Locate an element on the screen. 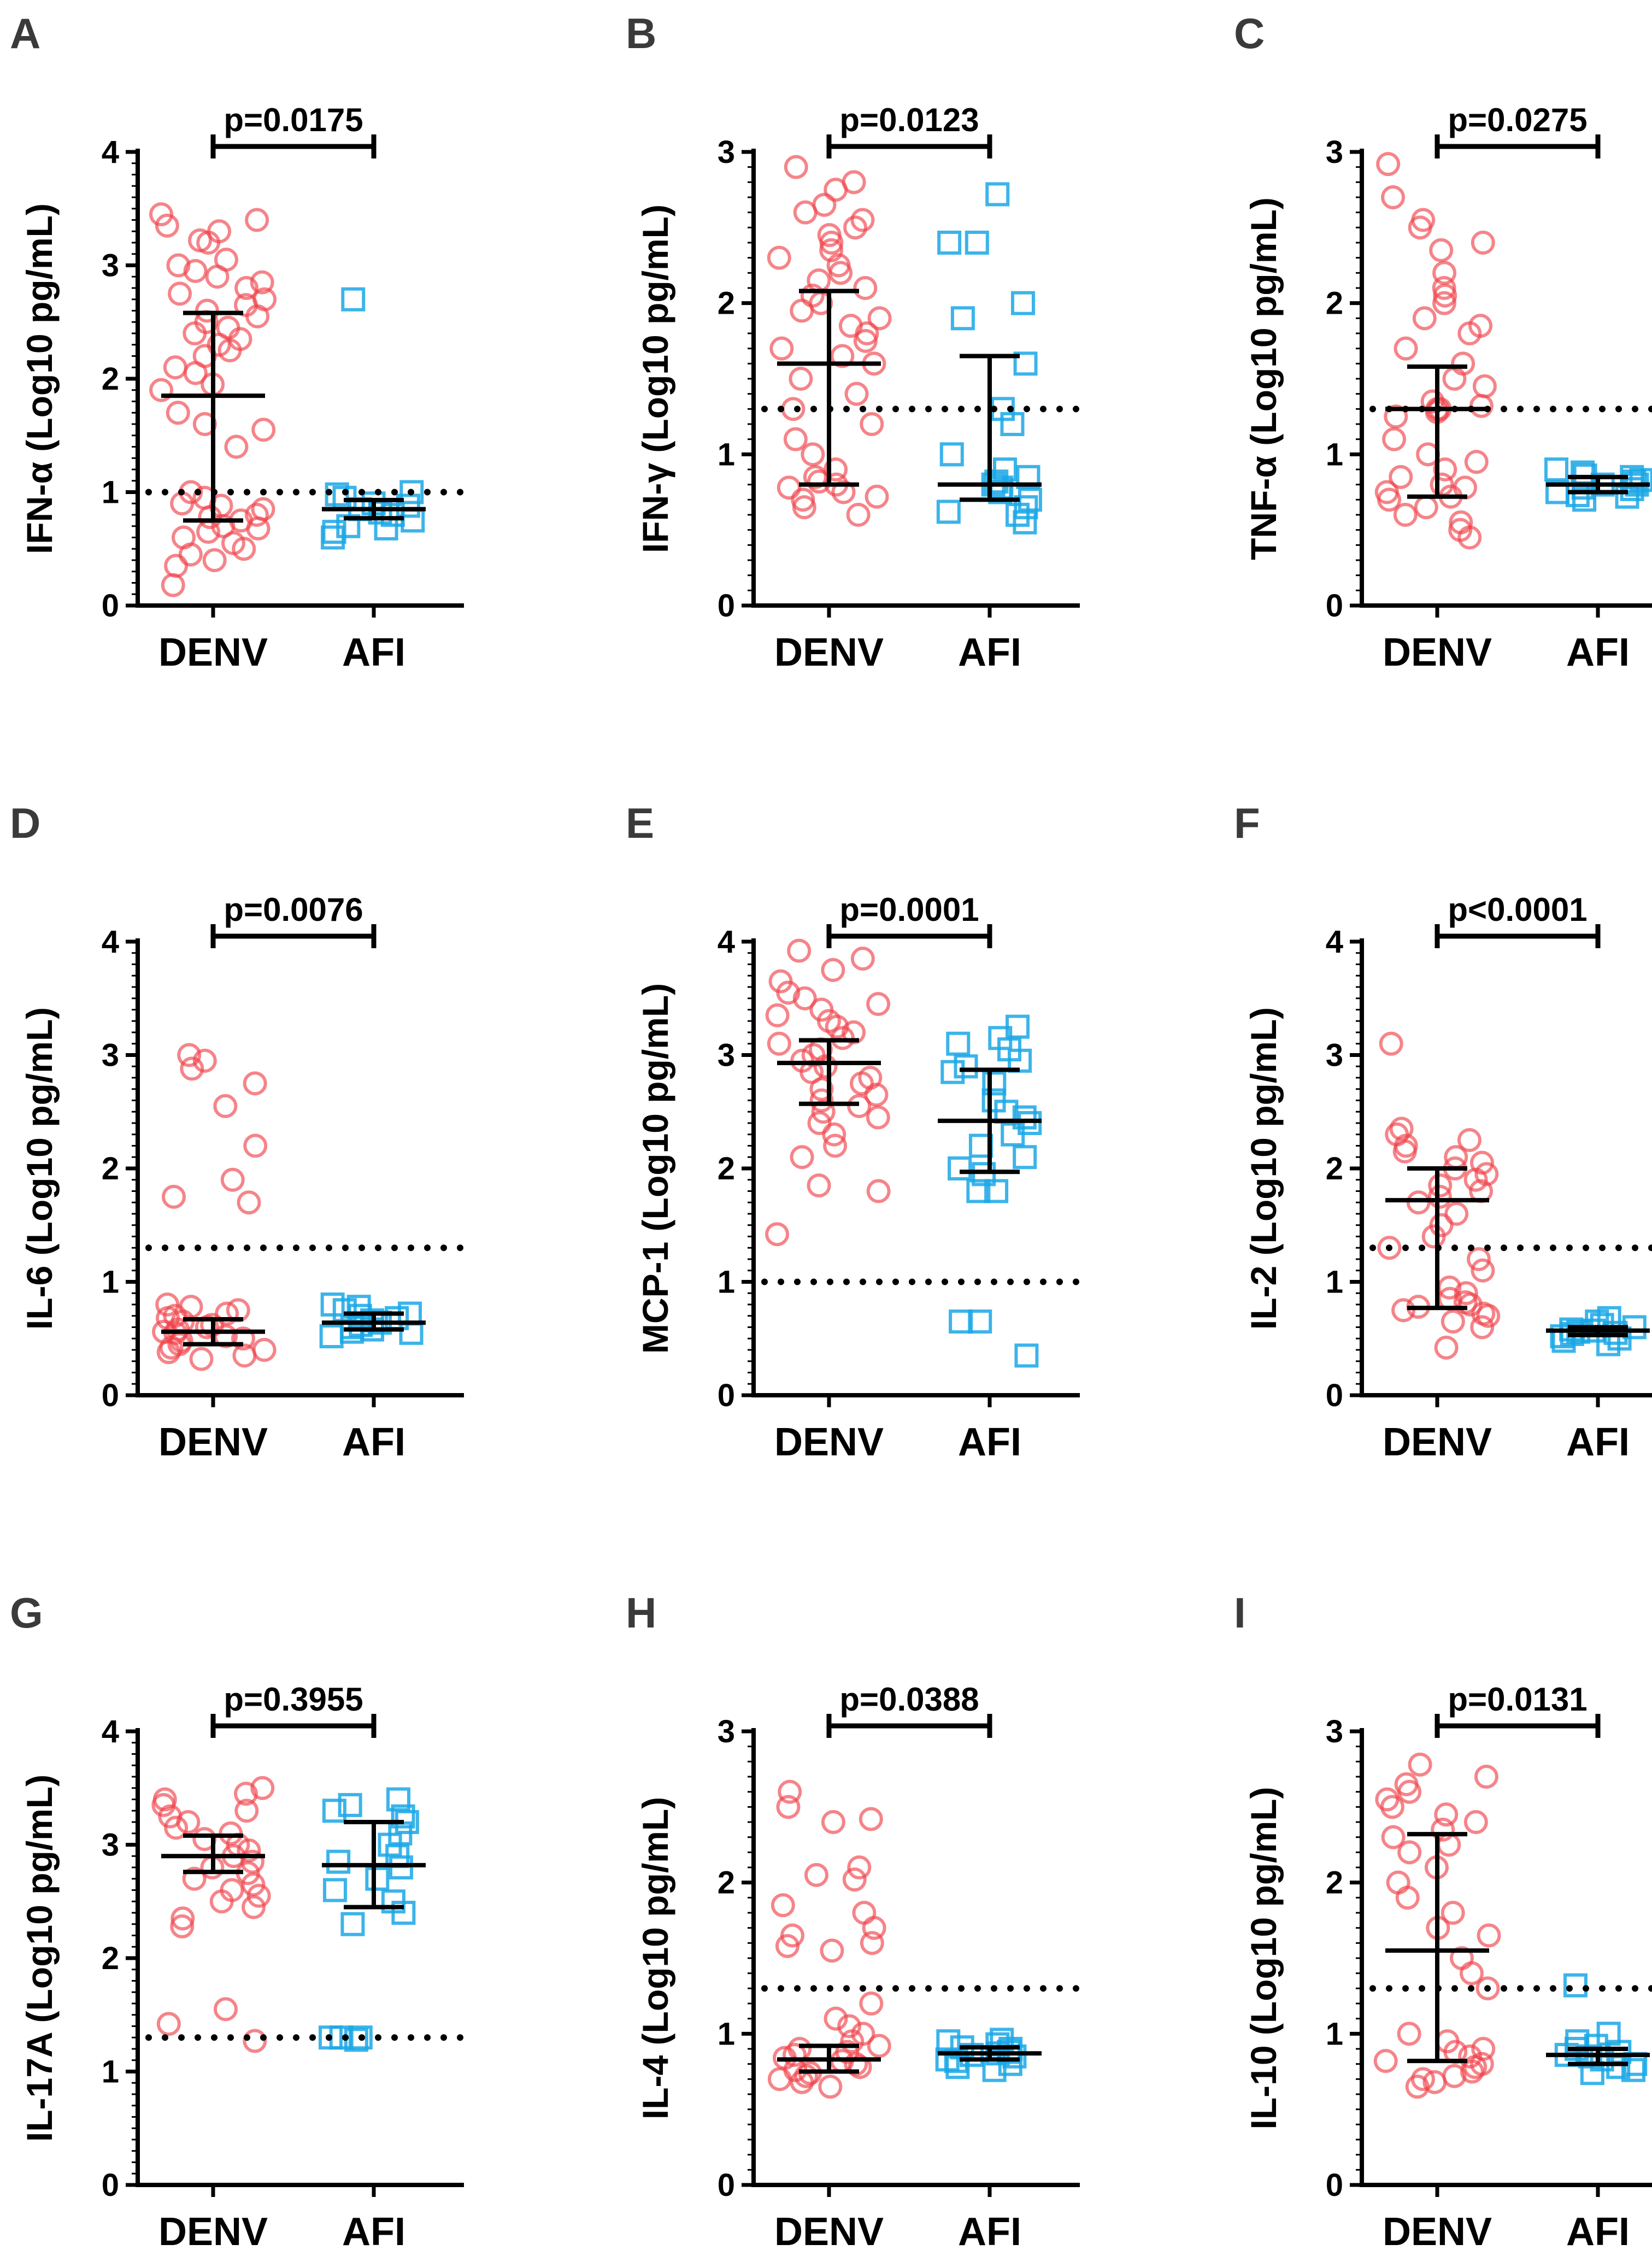 The width and height of the screenshot is (1652, 2262). p-value-label: p=0.0175 is located at coordinates (293, 120).